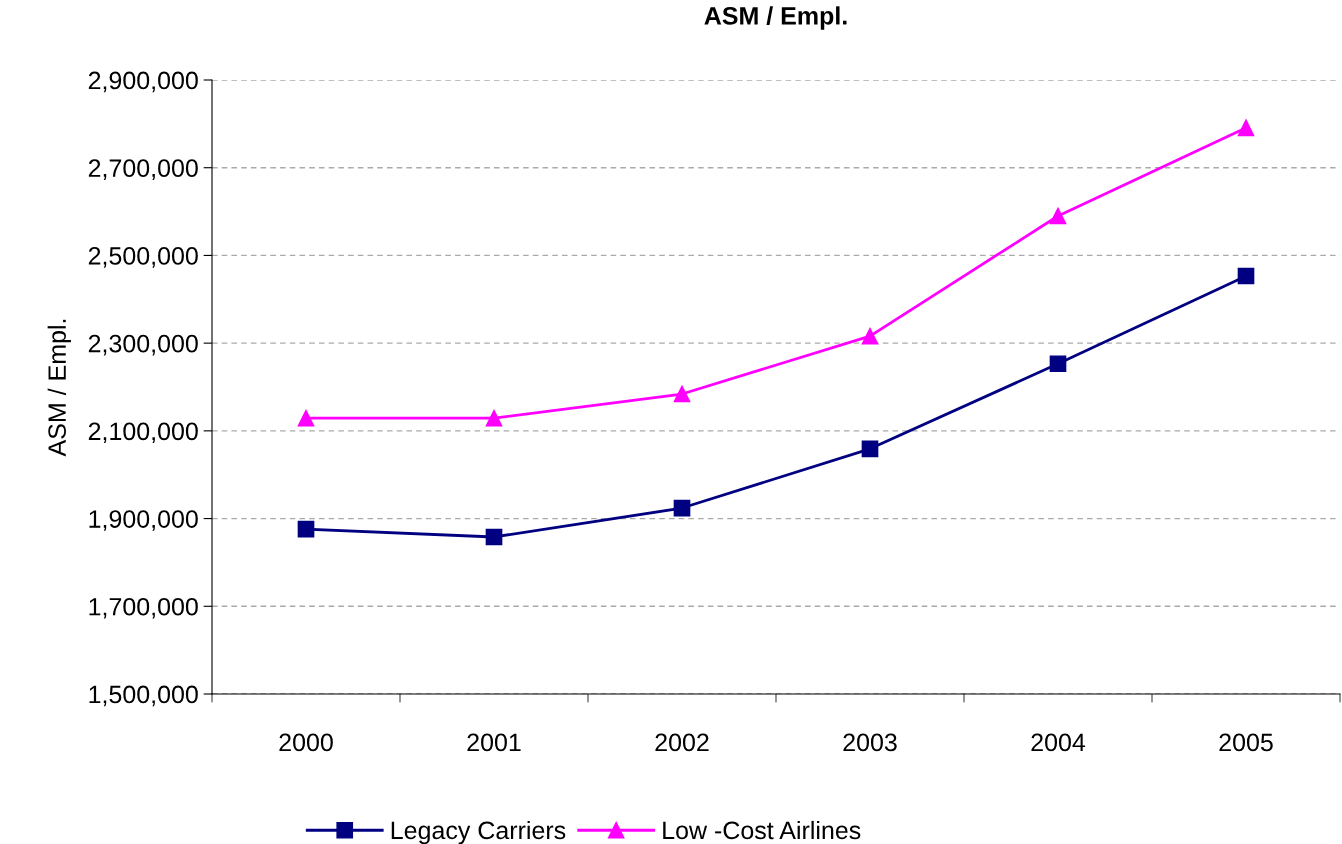 The image size is (1342, 844). Describe the element at coordinates (762, 830) in the screenshot. I see `legend-label: Low -Cost Airlines` at that location.